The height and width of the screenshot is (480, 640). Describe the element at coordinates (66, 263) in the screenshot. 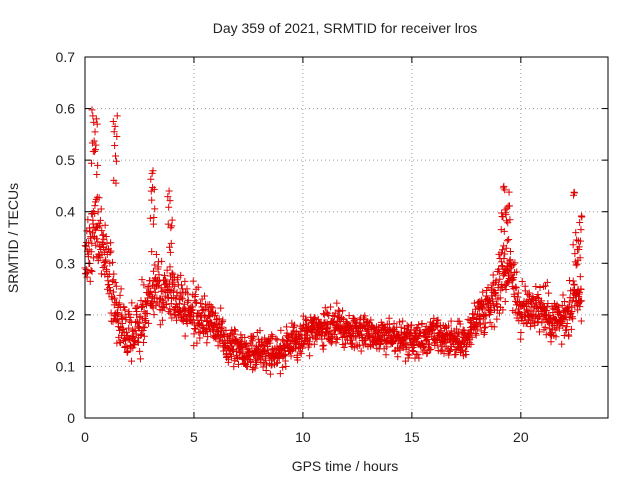

I see `y-tick-label: 0.3` at that location.